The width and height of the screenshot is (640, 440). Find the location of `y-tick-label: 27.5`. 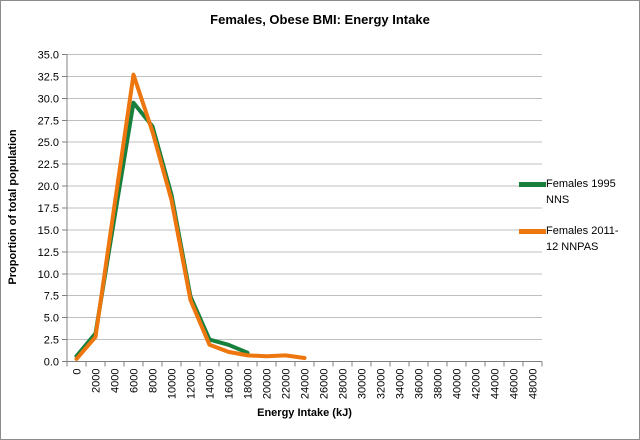

y-tick-label: 27.5 is located at coordinates (48, 121).